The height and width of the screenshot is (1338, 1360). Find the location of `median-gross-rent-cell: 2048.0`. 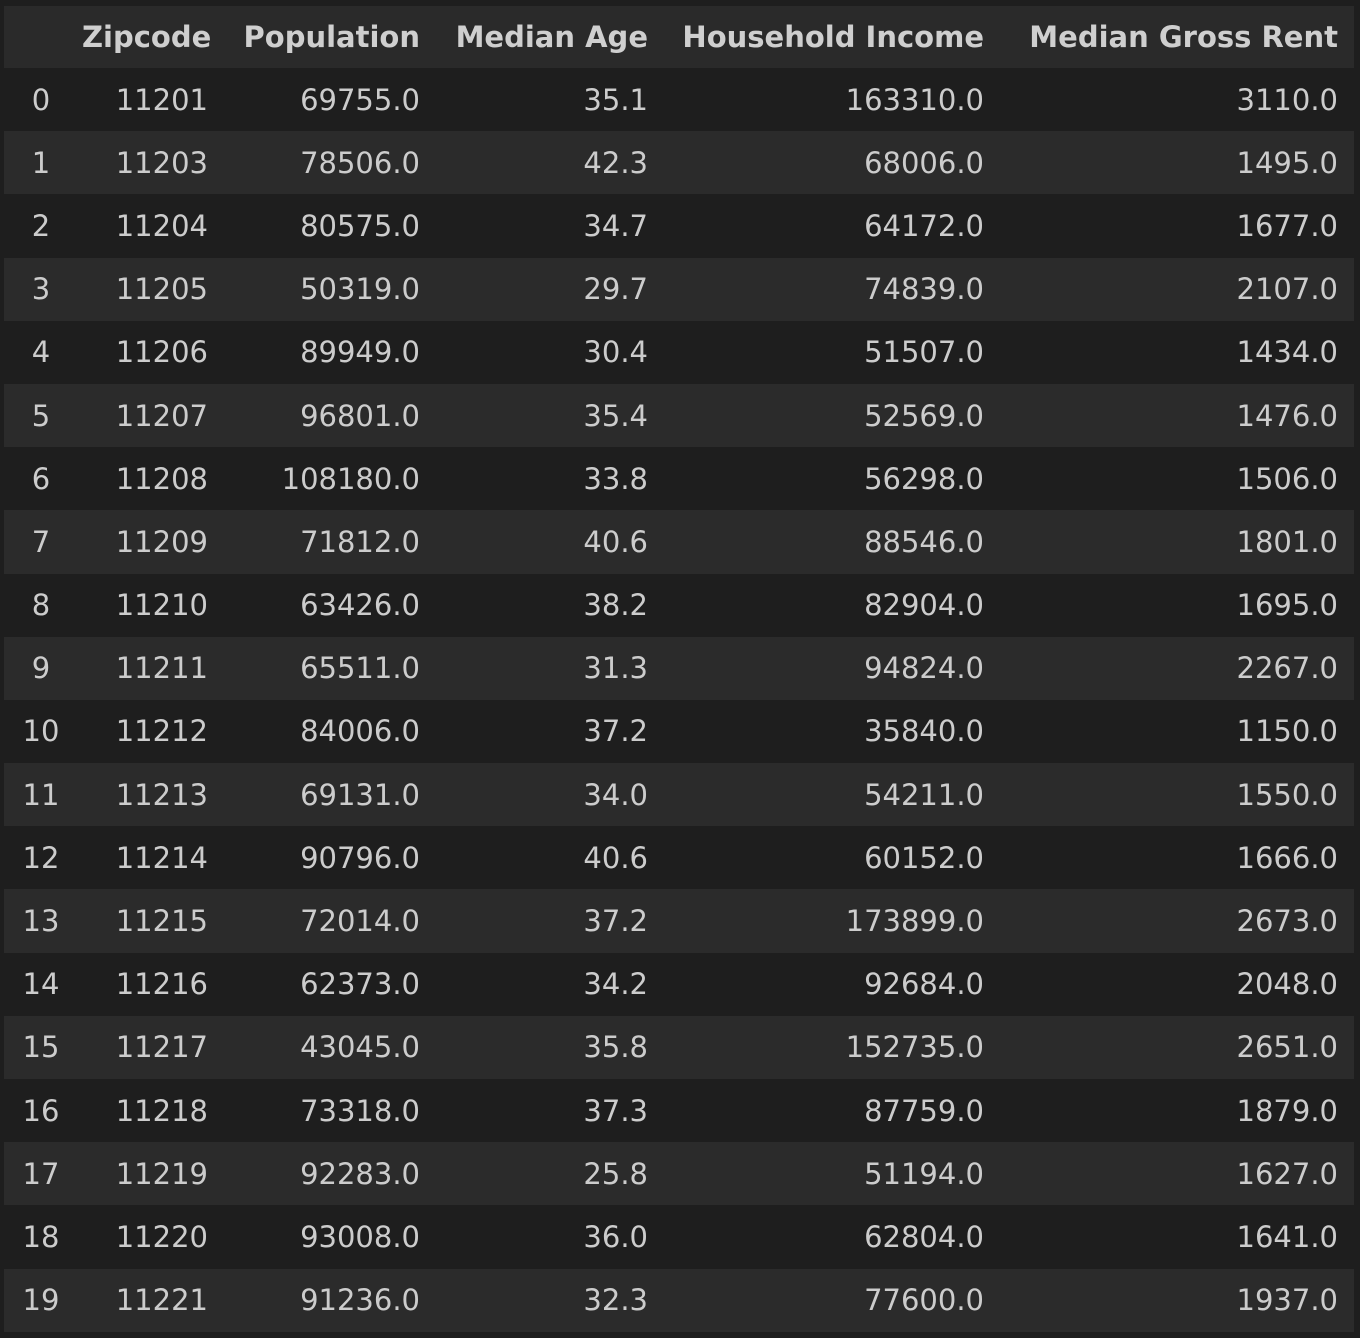

median-gross-rent-cell: 2048.0 is located at coordinates (1287, 984).